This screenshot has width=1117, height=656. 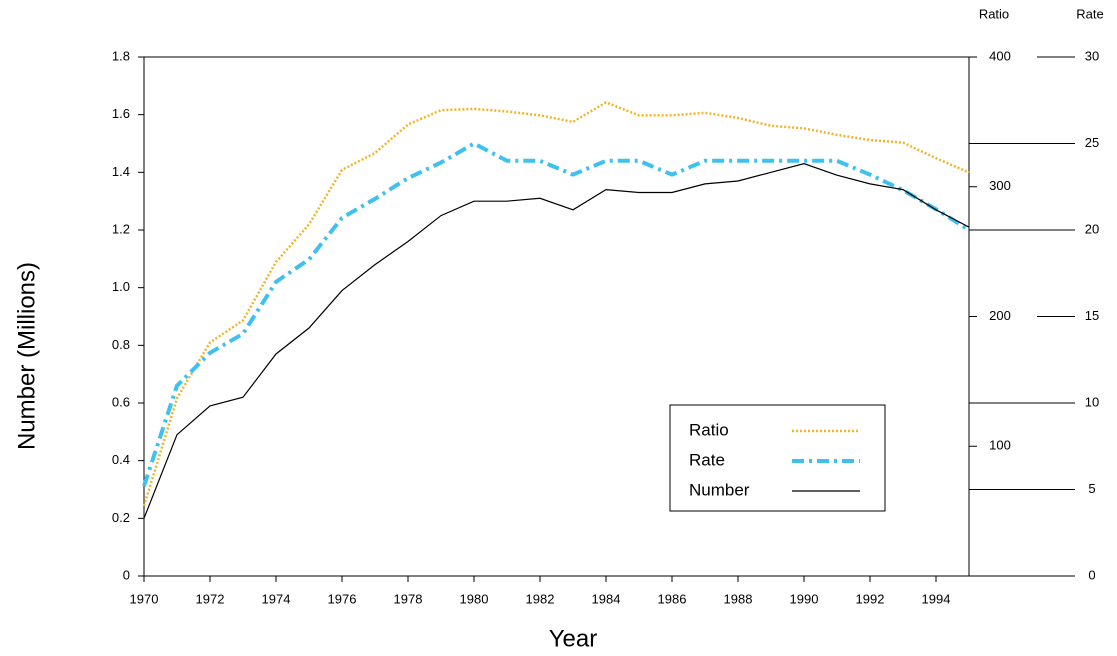 I want to click on y-tick-label: 0.4, so click(x=121, y=459).